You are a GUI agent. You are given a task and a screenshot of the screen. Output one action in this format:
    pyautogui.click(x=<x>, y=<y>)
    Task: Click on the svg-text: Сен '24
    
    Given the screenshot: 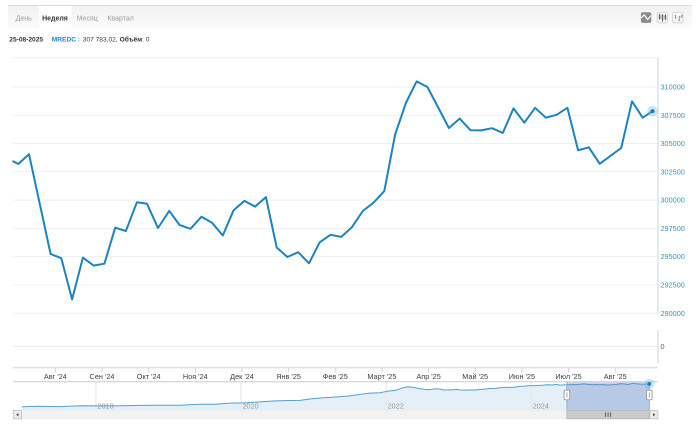 What is the action you would take?
    pyautogui.click(x=102, y=376)
    